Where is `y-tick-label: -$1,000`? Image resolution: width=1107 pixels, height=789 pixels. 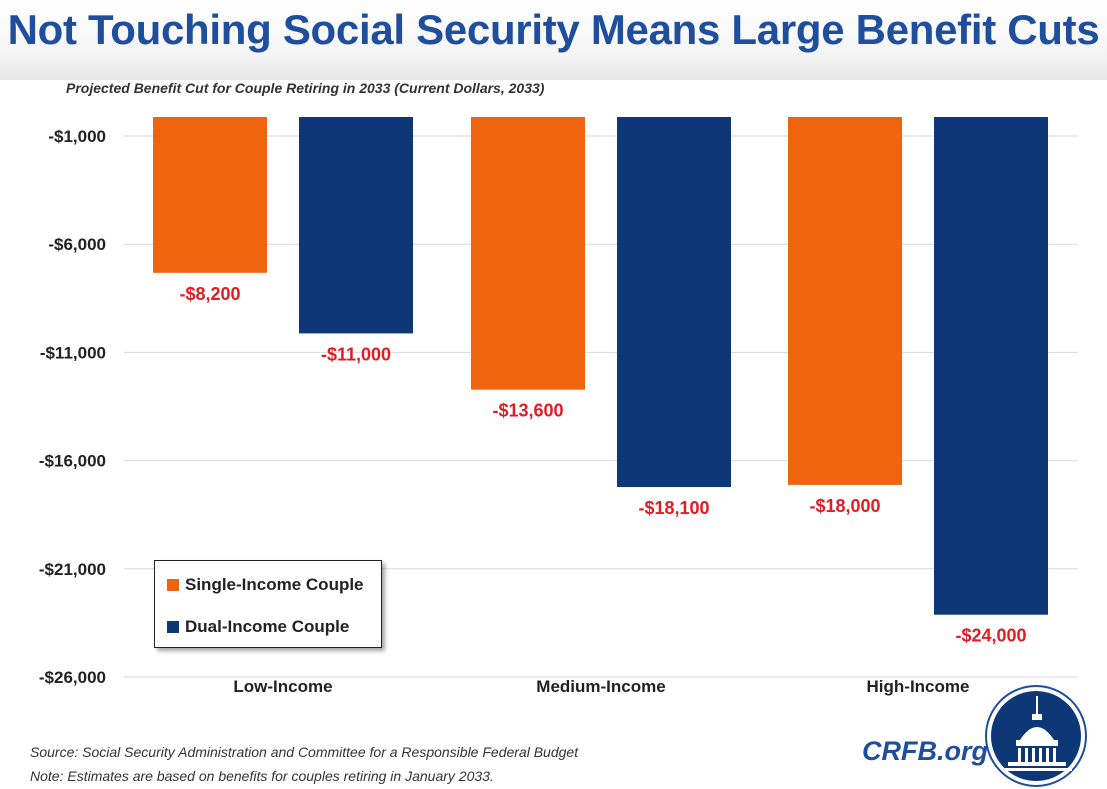
y-tick-label: -$1,000 is located at coordinates (77, 136).